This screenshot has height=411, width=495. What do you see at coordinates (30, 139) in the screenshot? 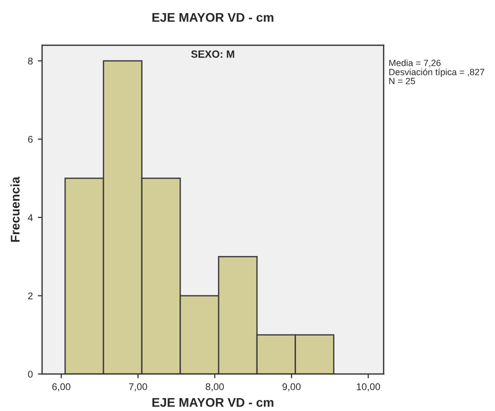
I see `y-tick-label: 6` at bounding box center [30, 139].